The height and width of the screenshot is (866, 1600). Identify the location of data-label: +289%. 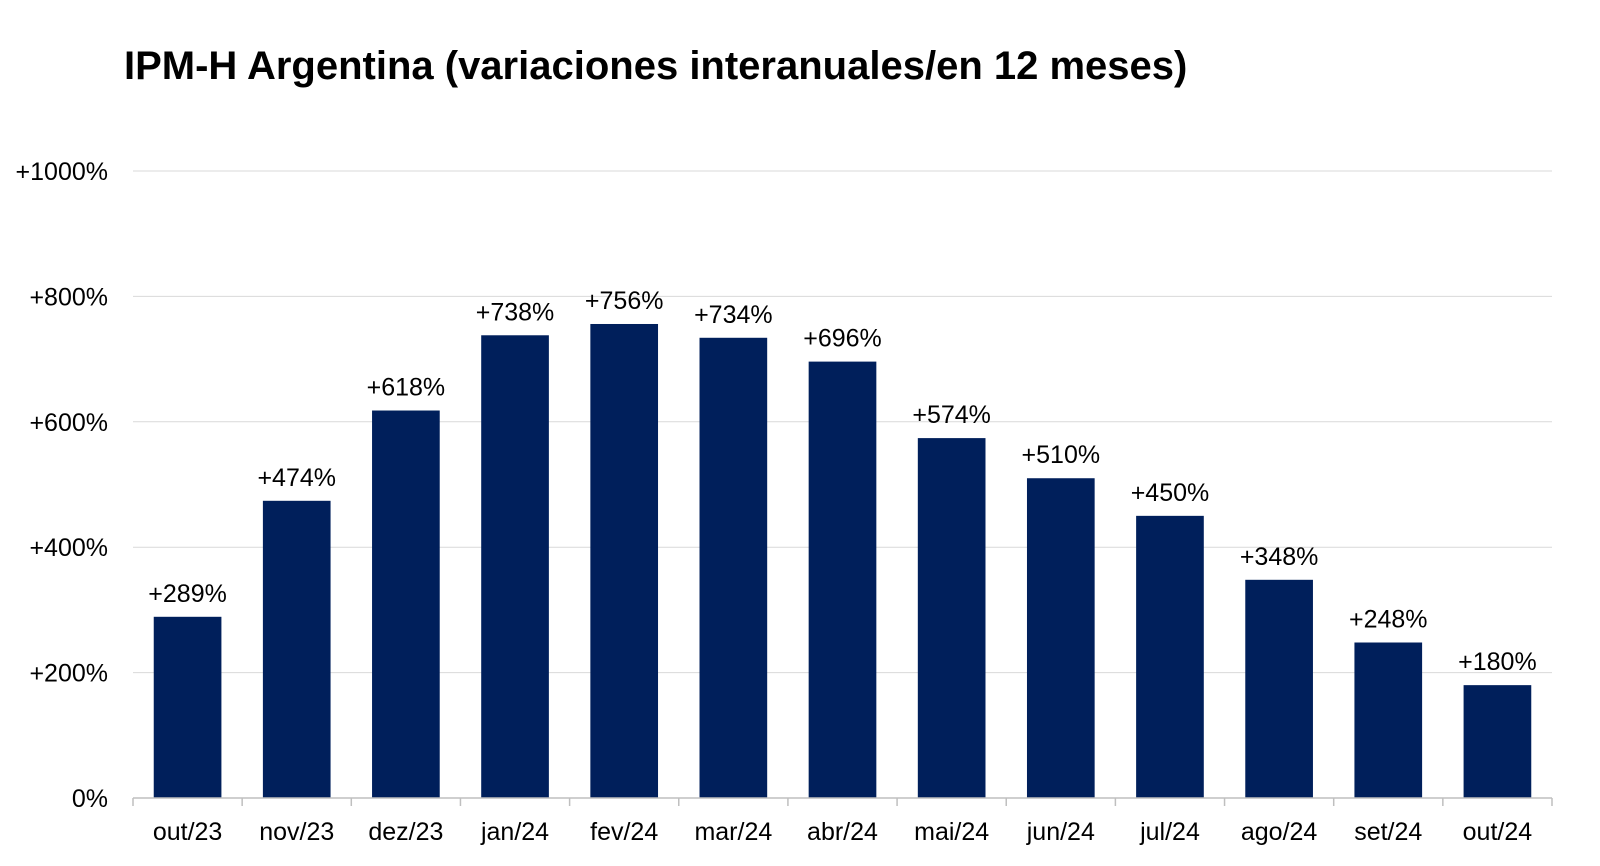
(187, 594).